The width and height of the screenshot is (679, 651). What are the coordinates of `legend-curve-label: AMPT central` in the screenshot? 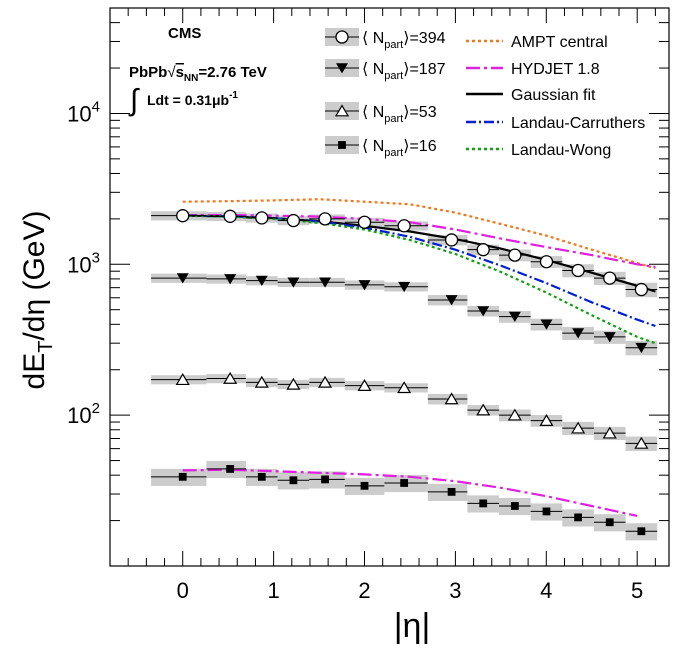 It's located at (559, 42).